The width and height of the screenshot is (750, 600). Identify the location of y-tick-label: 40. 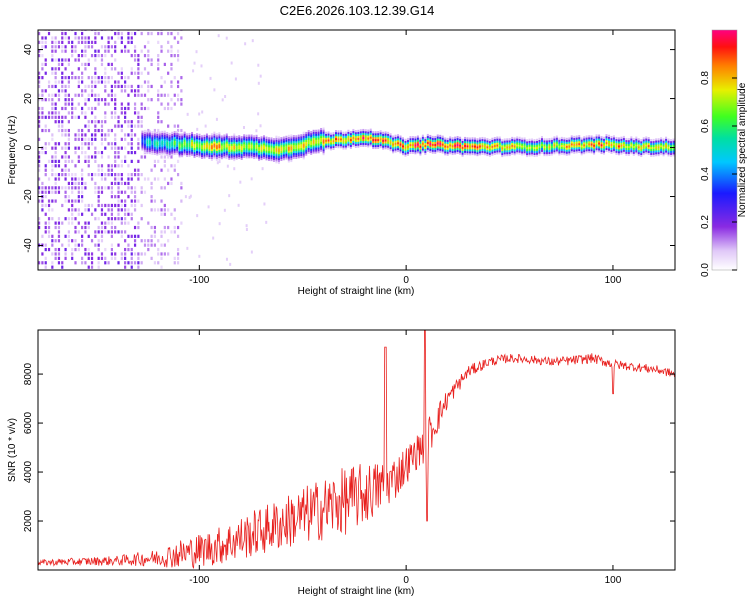
(28, 50).